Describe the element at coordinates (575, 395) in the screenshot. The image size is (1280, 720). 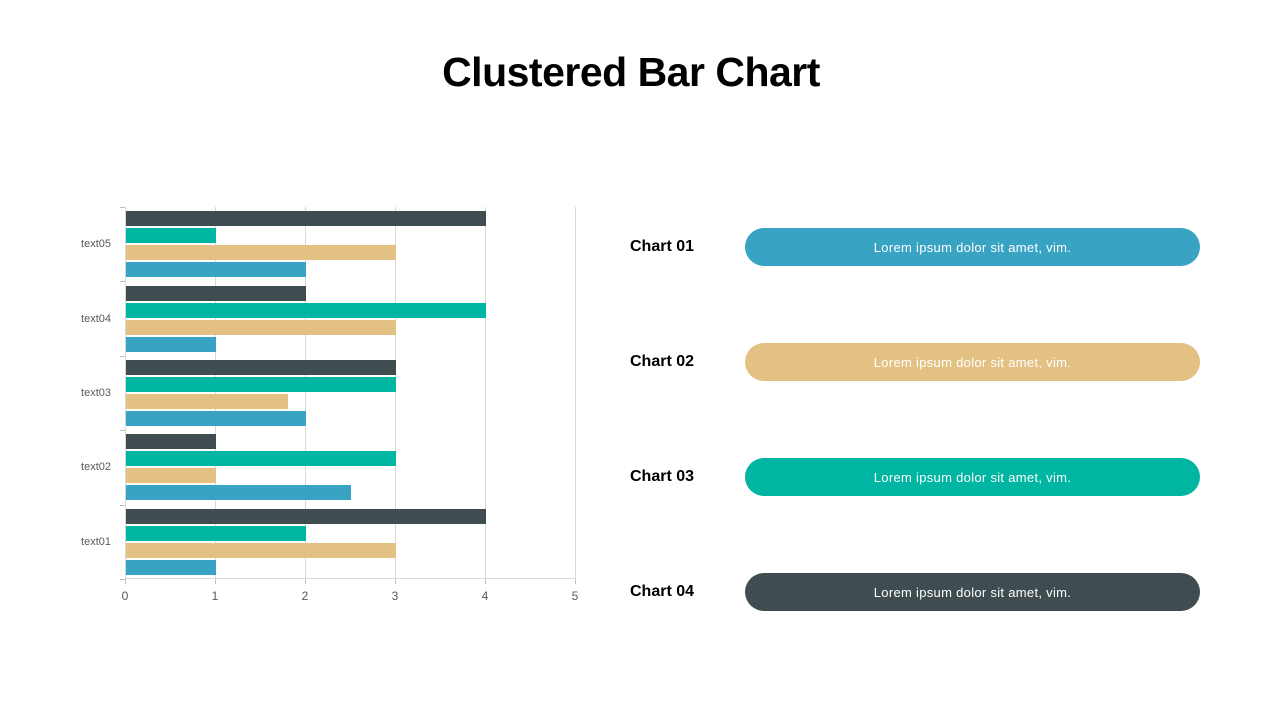
I see `gridline-x5` at that location.